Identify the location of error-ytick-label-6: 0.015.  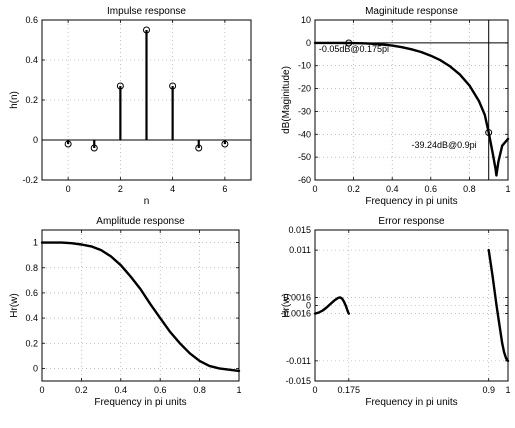
(299, 230).